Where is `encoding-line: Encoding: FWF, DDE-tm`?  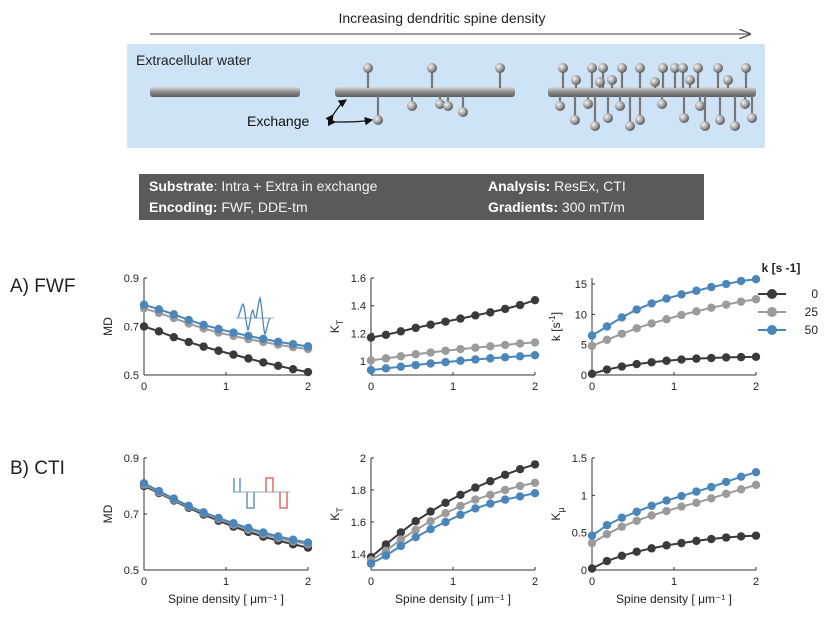 encoding-line: Encoding: FWF, DDE-tm is located at coordinates (228, 207).